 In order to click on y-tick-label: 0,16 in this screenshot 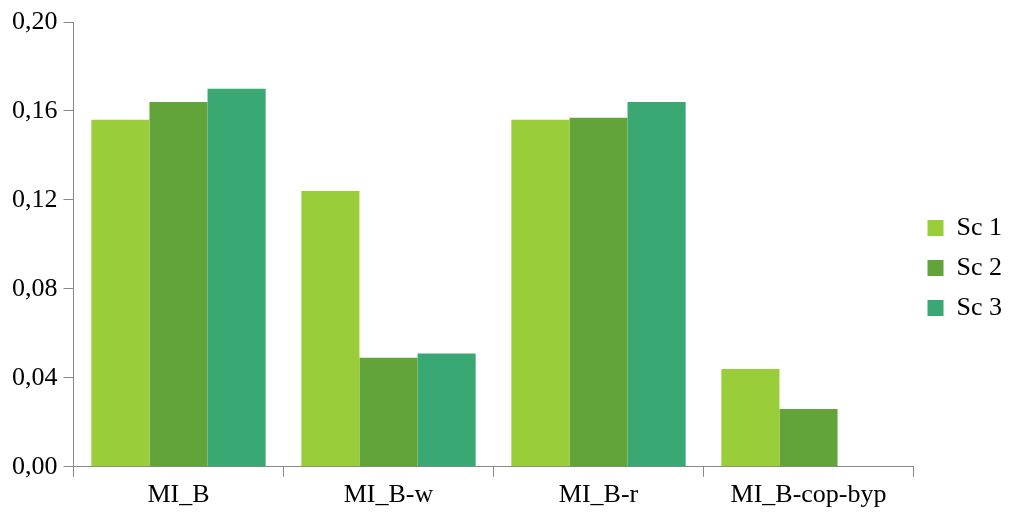, I will do `click(35, 109)`.